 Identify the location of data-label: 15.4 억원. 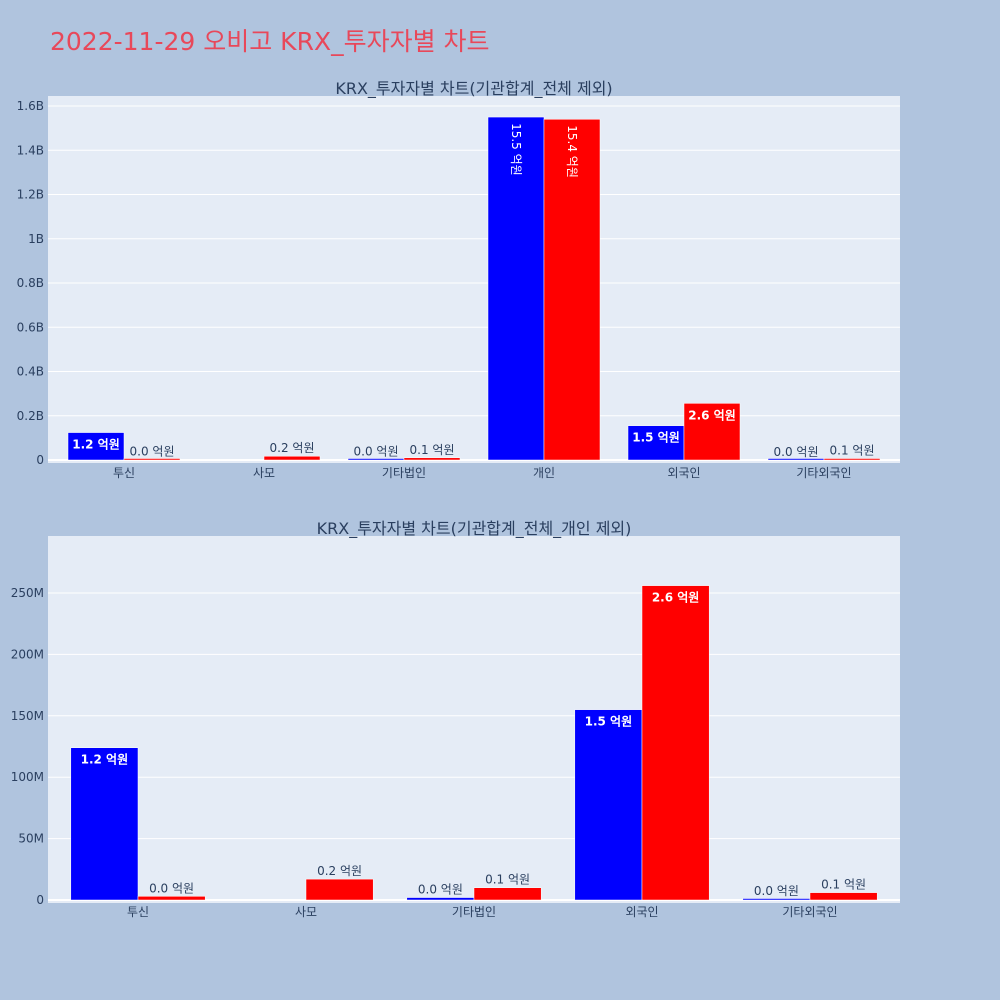
(572, 151).